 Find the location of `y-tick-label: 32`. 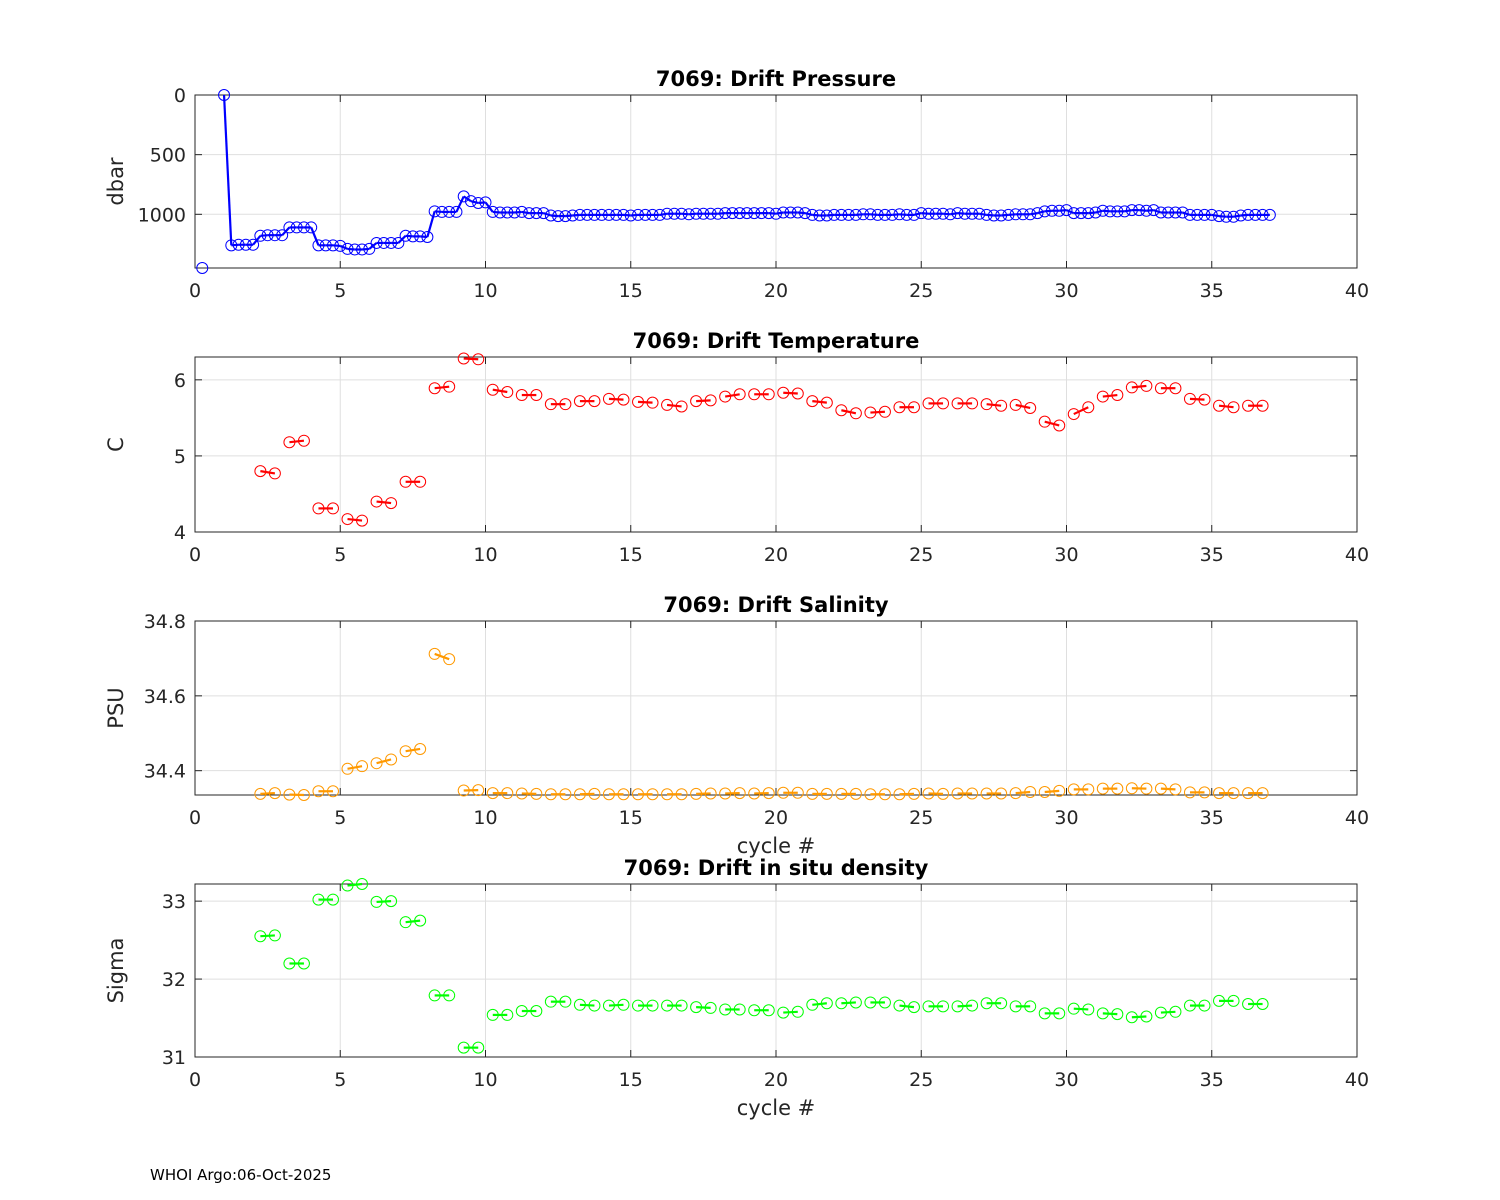

y-tick-label: 32 is located at coordinates (174, 980).